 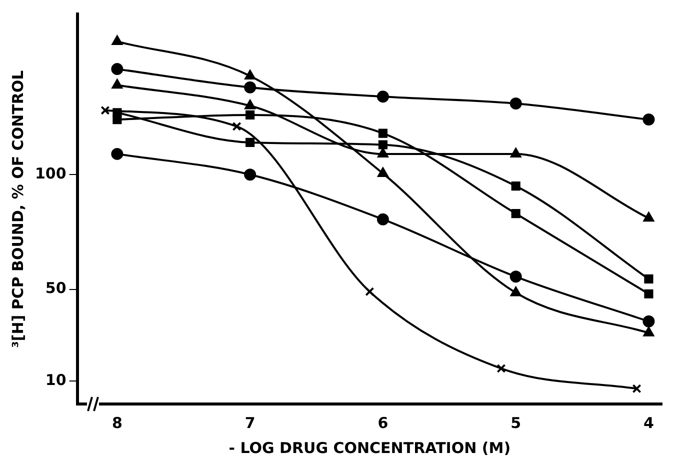 What do you see at coordinates (648, 423) in the screenshot?
I see `x-tick-label: 4` at bounding box center [648, 423].